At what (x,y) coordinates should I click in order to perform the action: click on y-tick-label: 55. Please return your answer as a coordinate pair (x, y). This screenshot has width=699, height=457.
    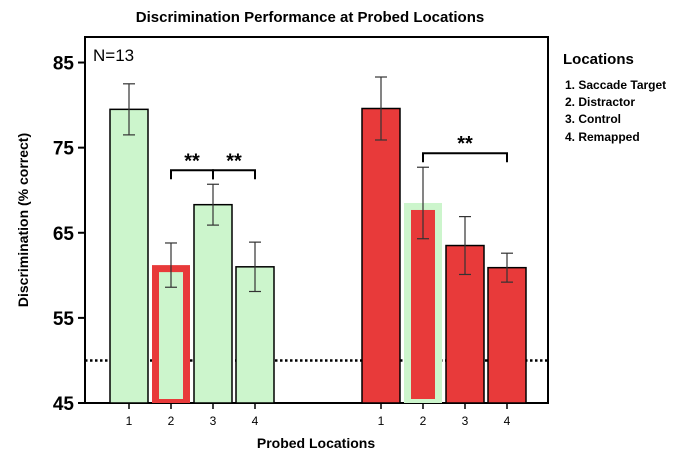
    Looking at the image, I should click on (64, 319).